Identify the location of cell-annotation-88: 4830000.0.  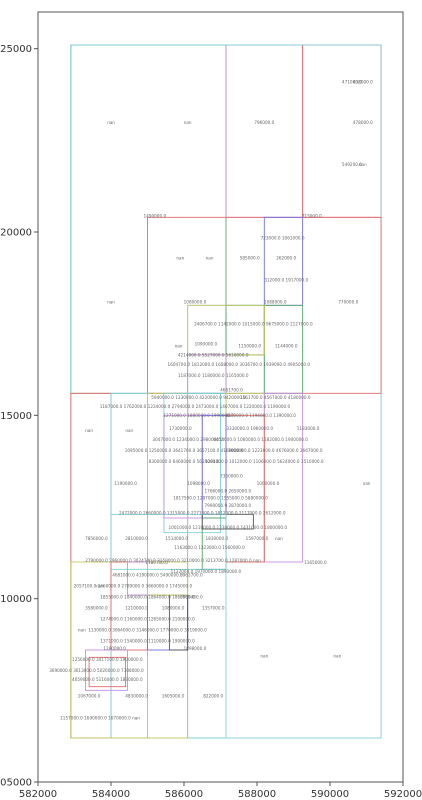
(136, 696).